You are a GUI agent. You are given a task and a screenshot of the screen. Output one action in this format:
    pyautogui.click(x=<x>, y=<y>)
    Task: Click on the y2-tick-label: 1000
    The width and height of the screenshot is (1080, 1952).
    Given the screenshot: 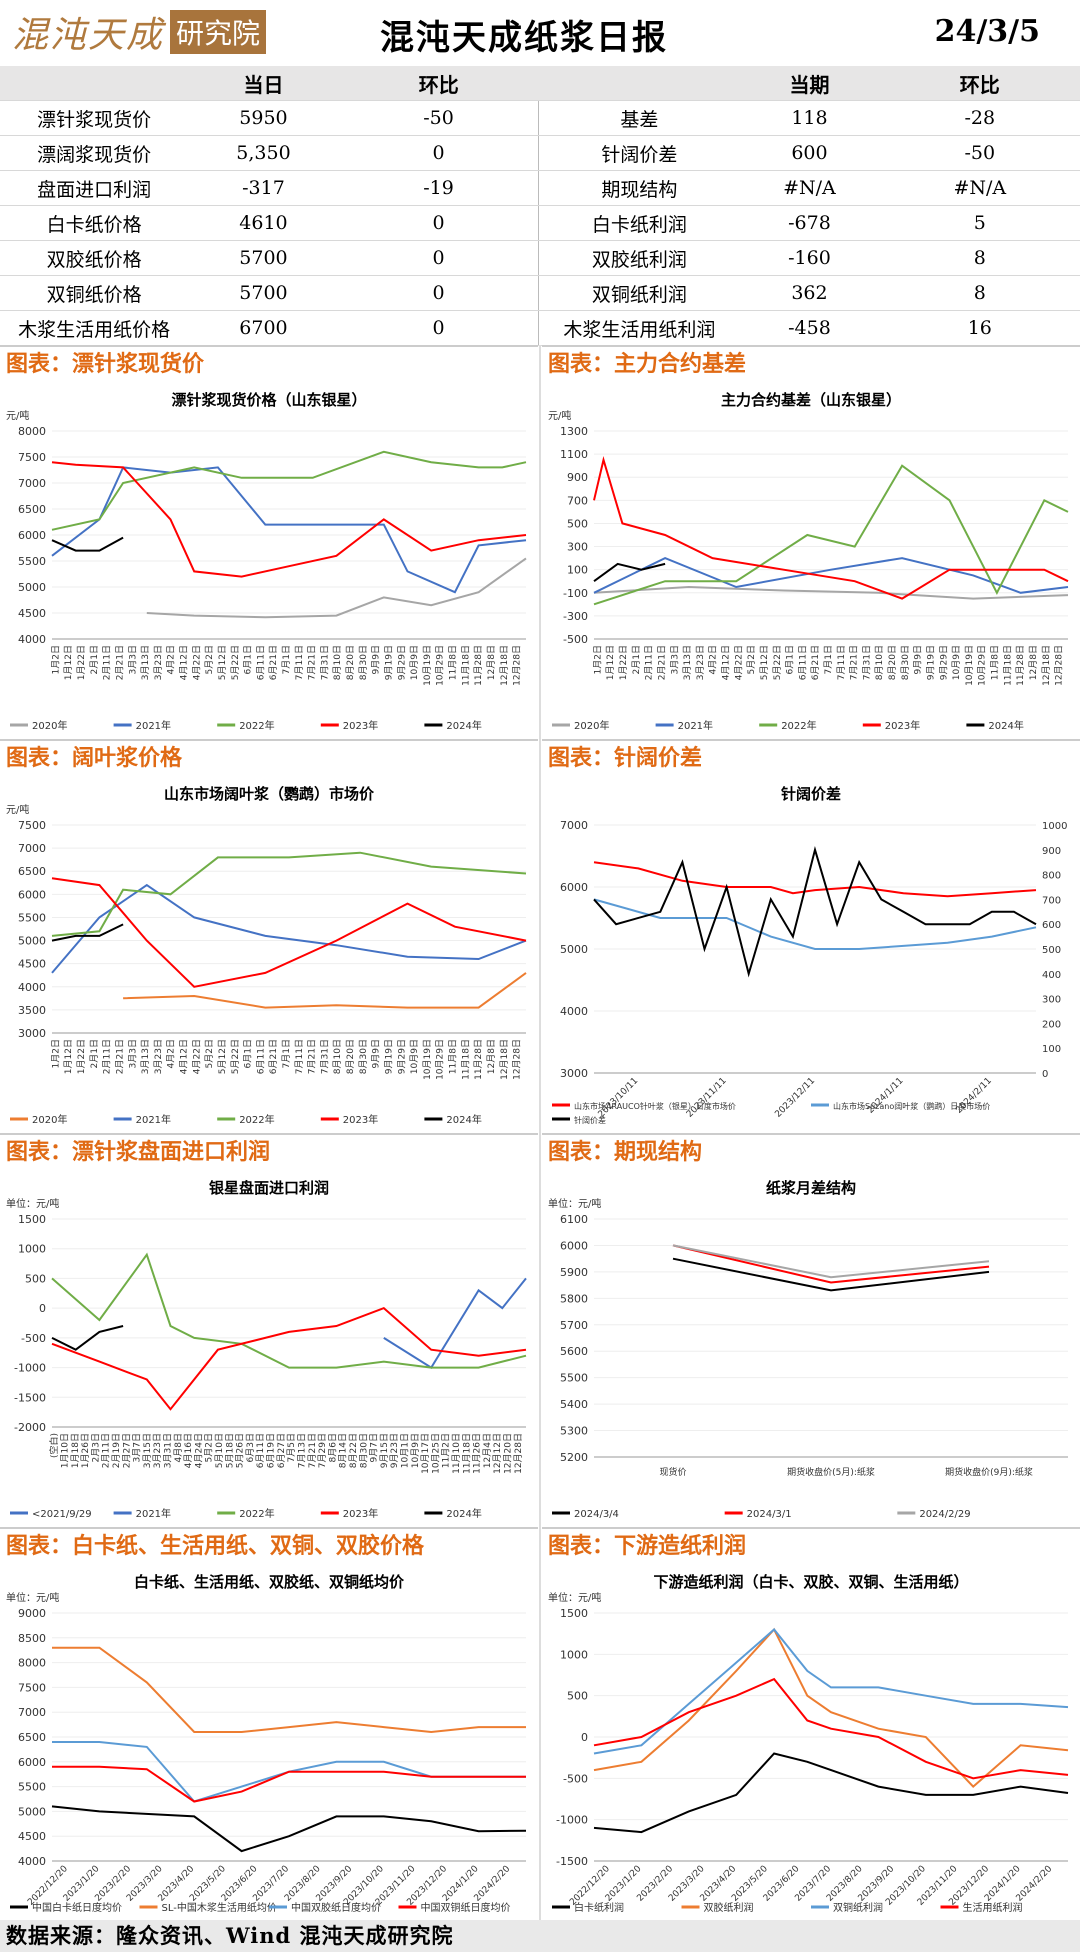 What is the action you would take?
    pyautogui.click(x=1054, y=826)
    